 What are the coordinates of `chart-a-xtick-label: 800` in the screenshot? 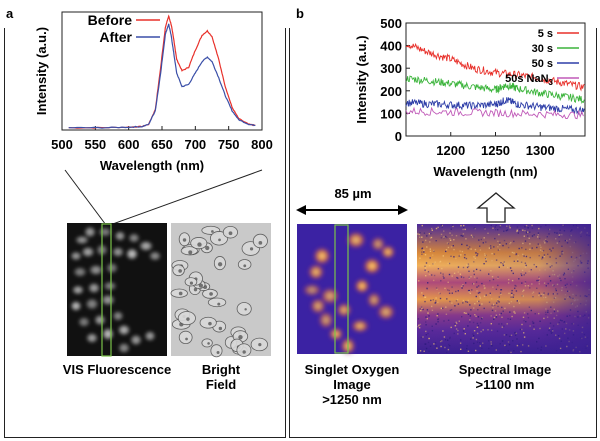 It's located at (262, 144).